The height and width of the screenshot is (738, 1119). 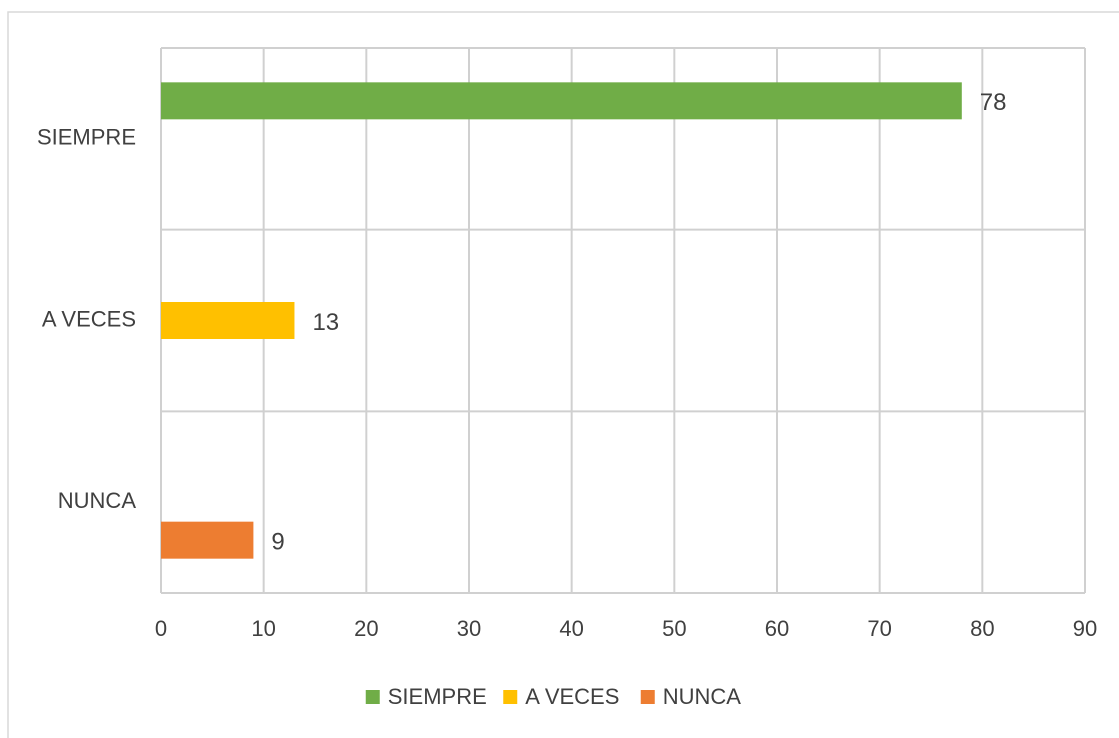 What do you see at coordinates (263, 628) in the screenshot?
I see `x-tick-label: 10` at bounding box center [263, 628].